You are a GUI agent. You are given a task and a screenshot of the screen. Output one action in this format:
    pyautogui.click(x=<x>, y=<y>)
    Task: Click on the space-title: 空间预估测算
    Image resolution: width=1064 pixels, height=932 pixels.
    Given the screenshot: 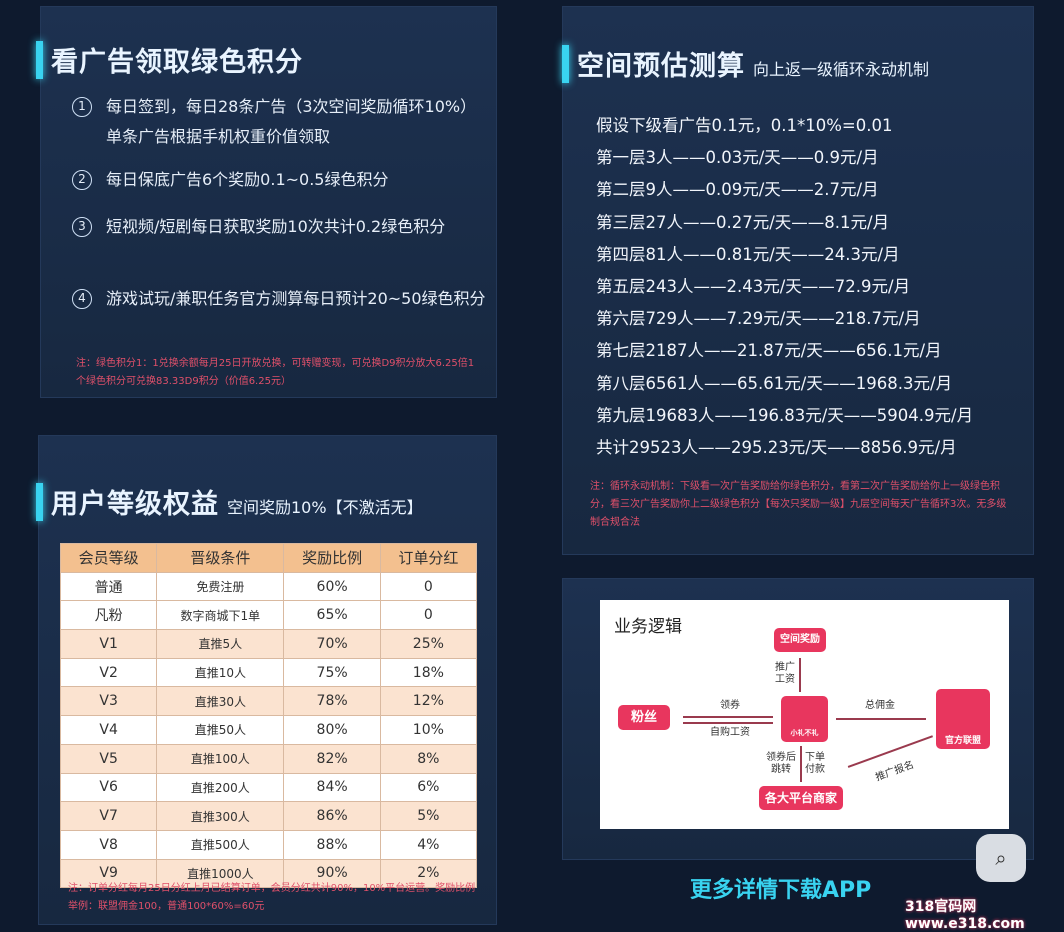 What is the action you would take?
    pyautogui.click(x=661, y=66)
    